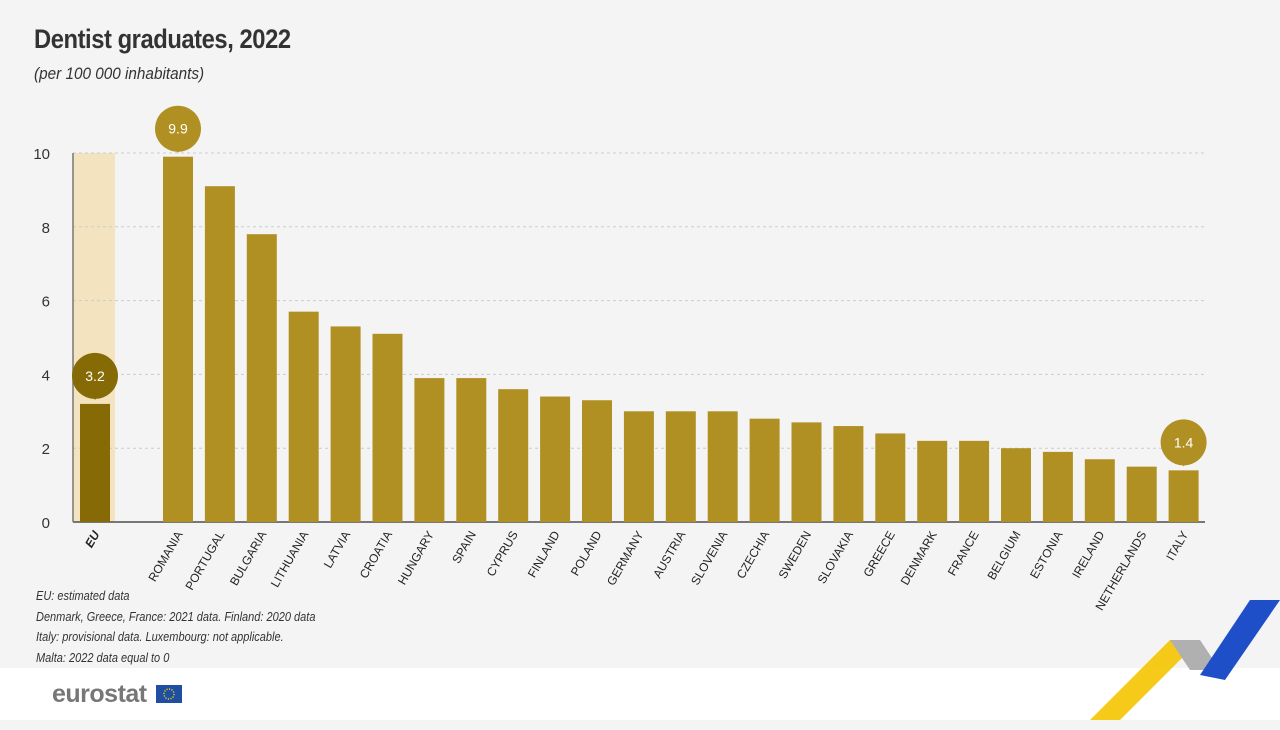  What do you see at coordinates (464, 547) in the screenshot?
I see `x-tick-label: SPAIN` at bounding box center [464, 547].